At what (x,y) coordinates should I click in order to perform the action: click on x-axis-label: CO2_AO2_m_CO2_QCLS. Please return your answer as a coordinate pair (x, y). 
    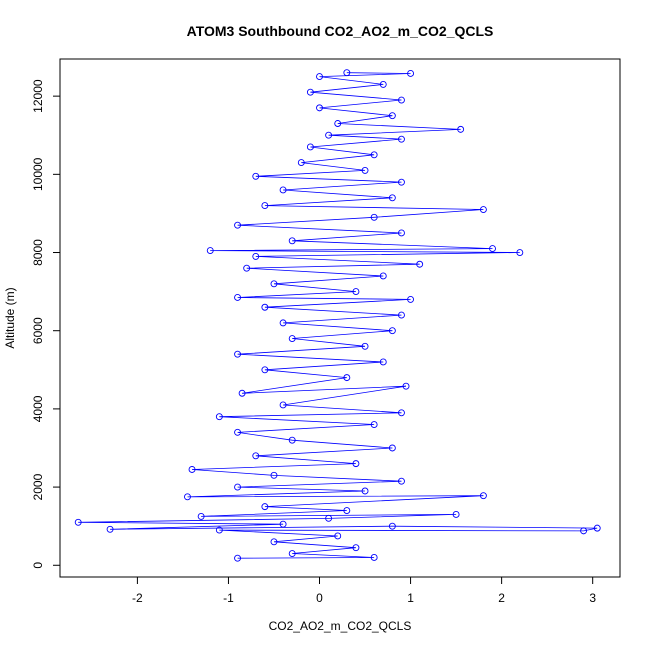
    Looking at the image, I should click on (340, 626).